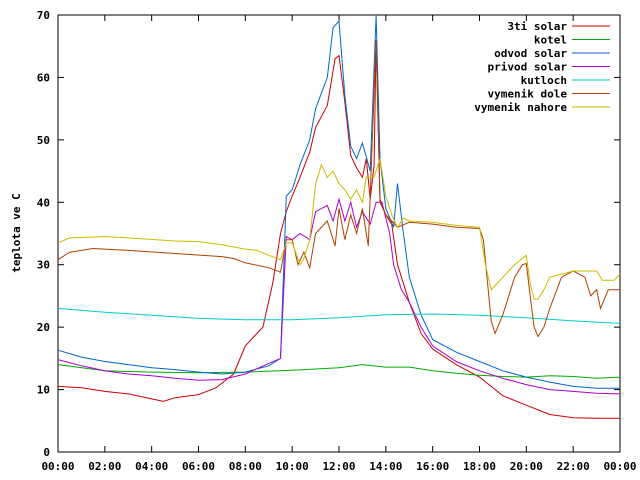 This screenshot has height=480, width=640. Describe the element at coordinates (43, 202) in the screenshot. I see `y-tick-label: 40` at that location.